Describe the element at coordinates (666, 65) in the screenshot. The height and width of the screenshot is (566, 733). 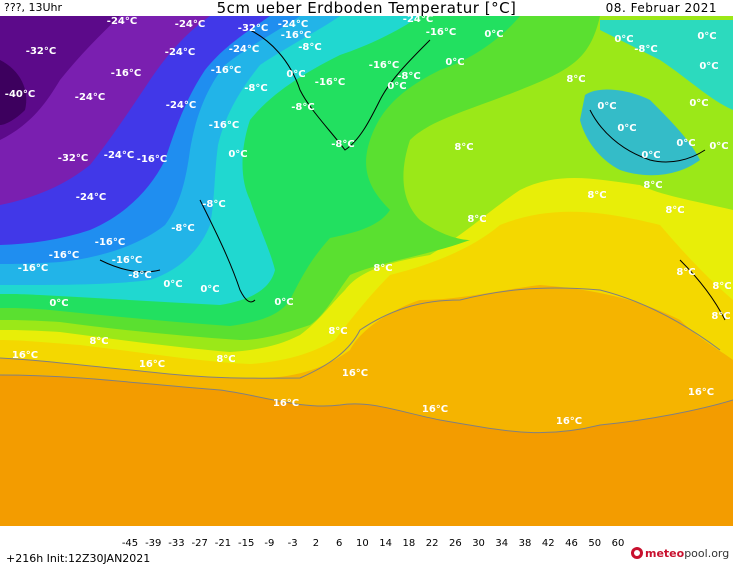
I see `cold-patch-northeast` at that location.